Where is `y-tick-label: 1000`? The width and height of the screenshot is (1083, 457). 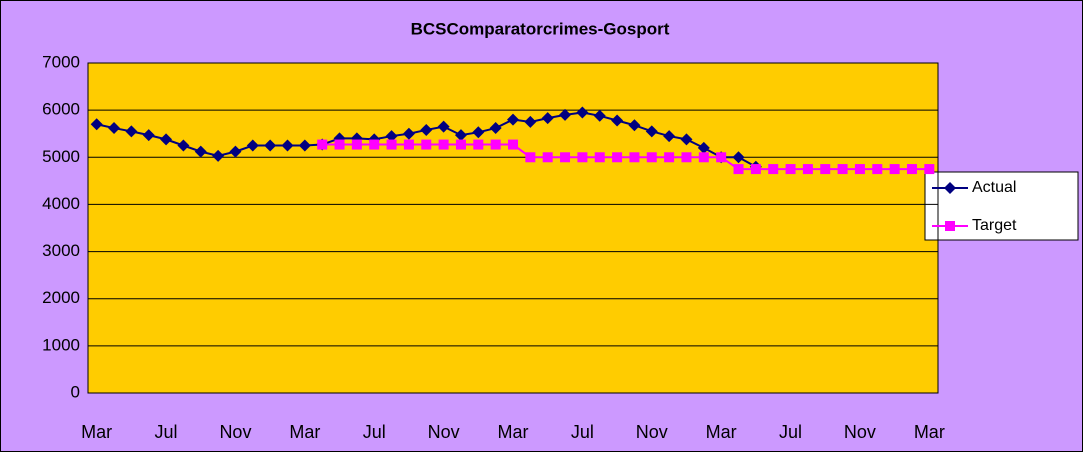
y-tick-label: 1000 is located at coordinates (61, 344).